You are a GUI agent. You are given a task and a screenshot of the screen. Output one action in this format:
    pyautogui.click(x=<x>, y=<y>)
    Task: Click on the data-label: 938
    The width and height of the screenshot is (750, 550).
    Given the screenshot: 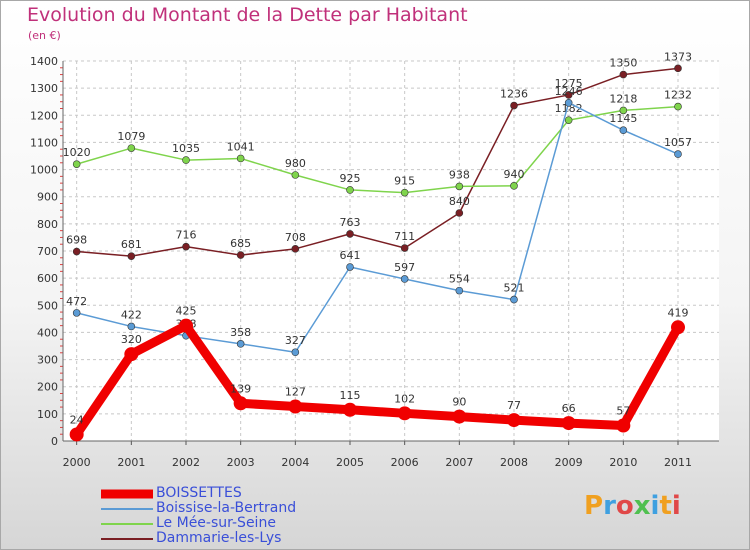 What is the action you would take?
    pyautogui.click(x=459, y=174)
    